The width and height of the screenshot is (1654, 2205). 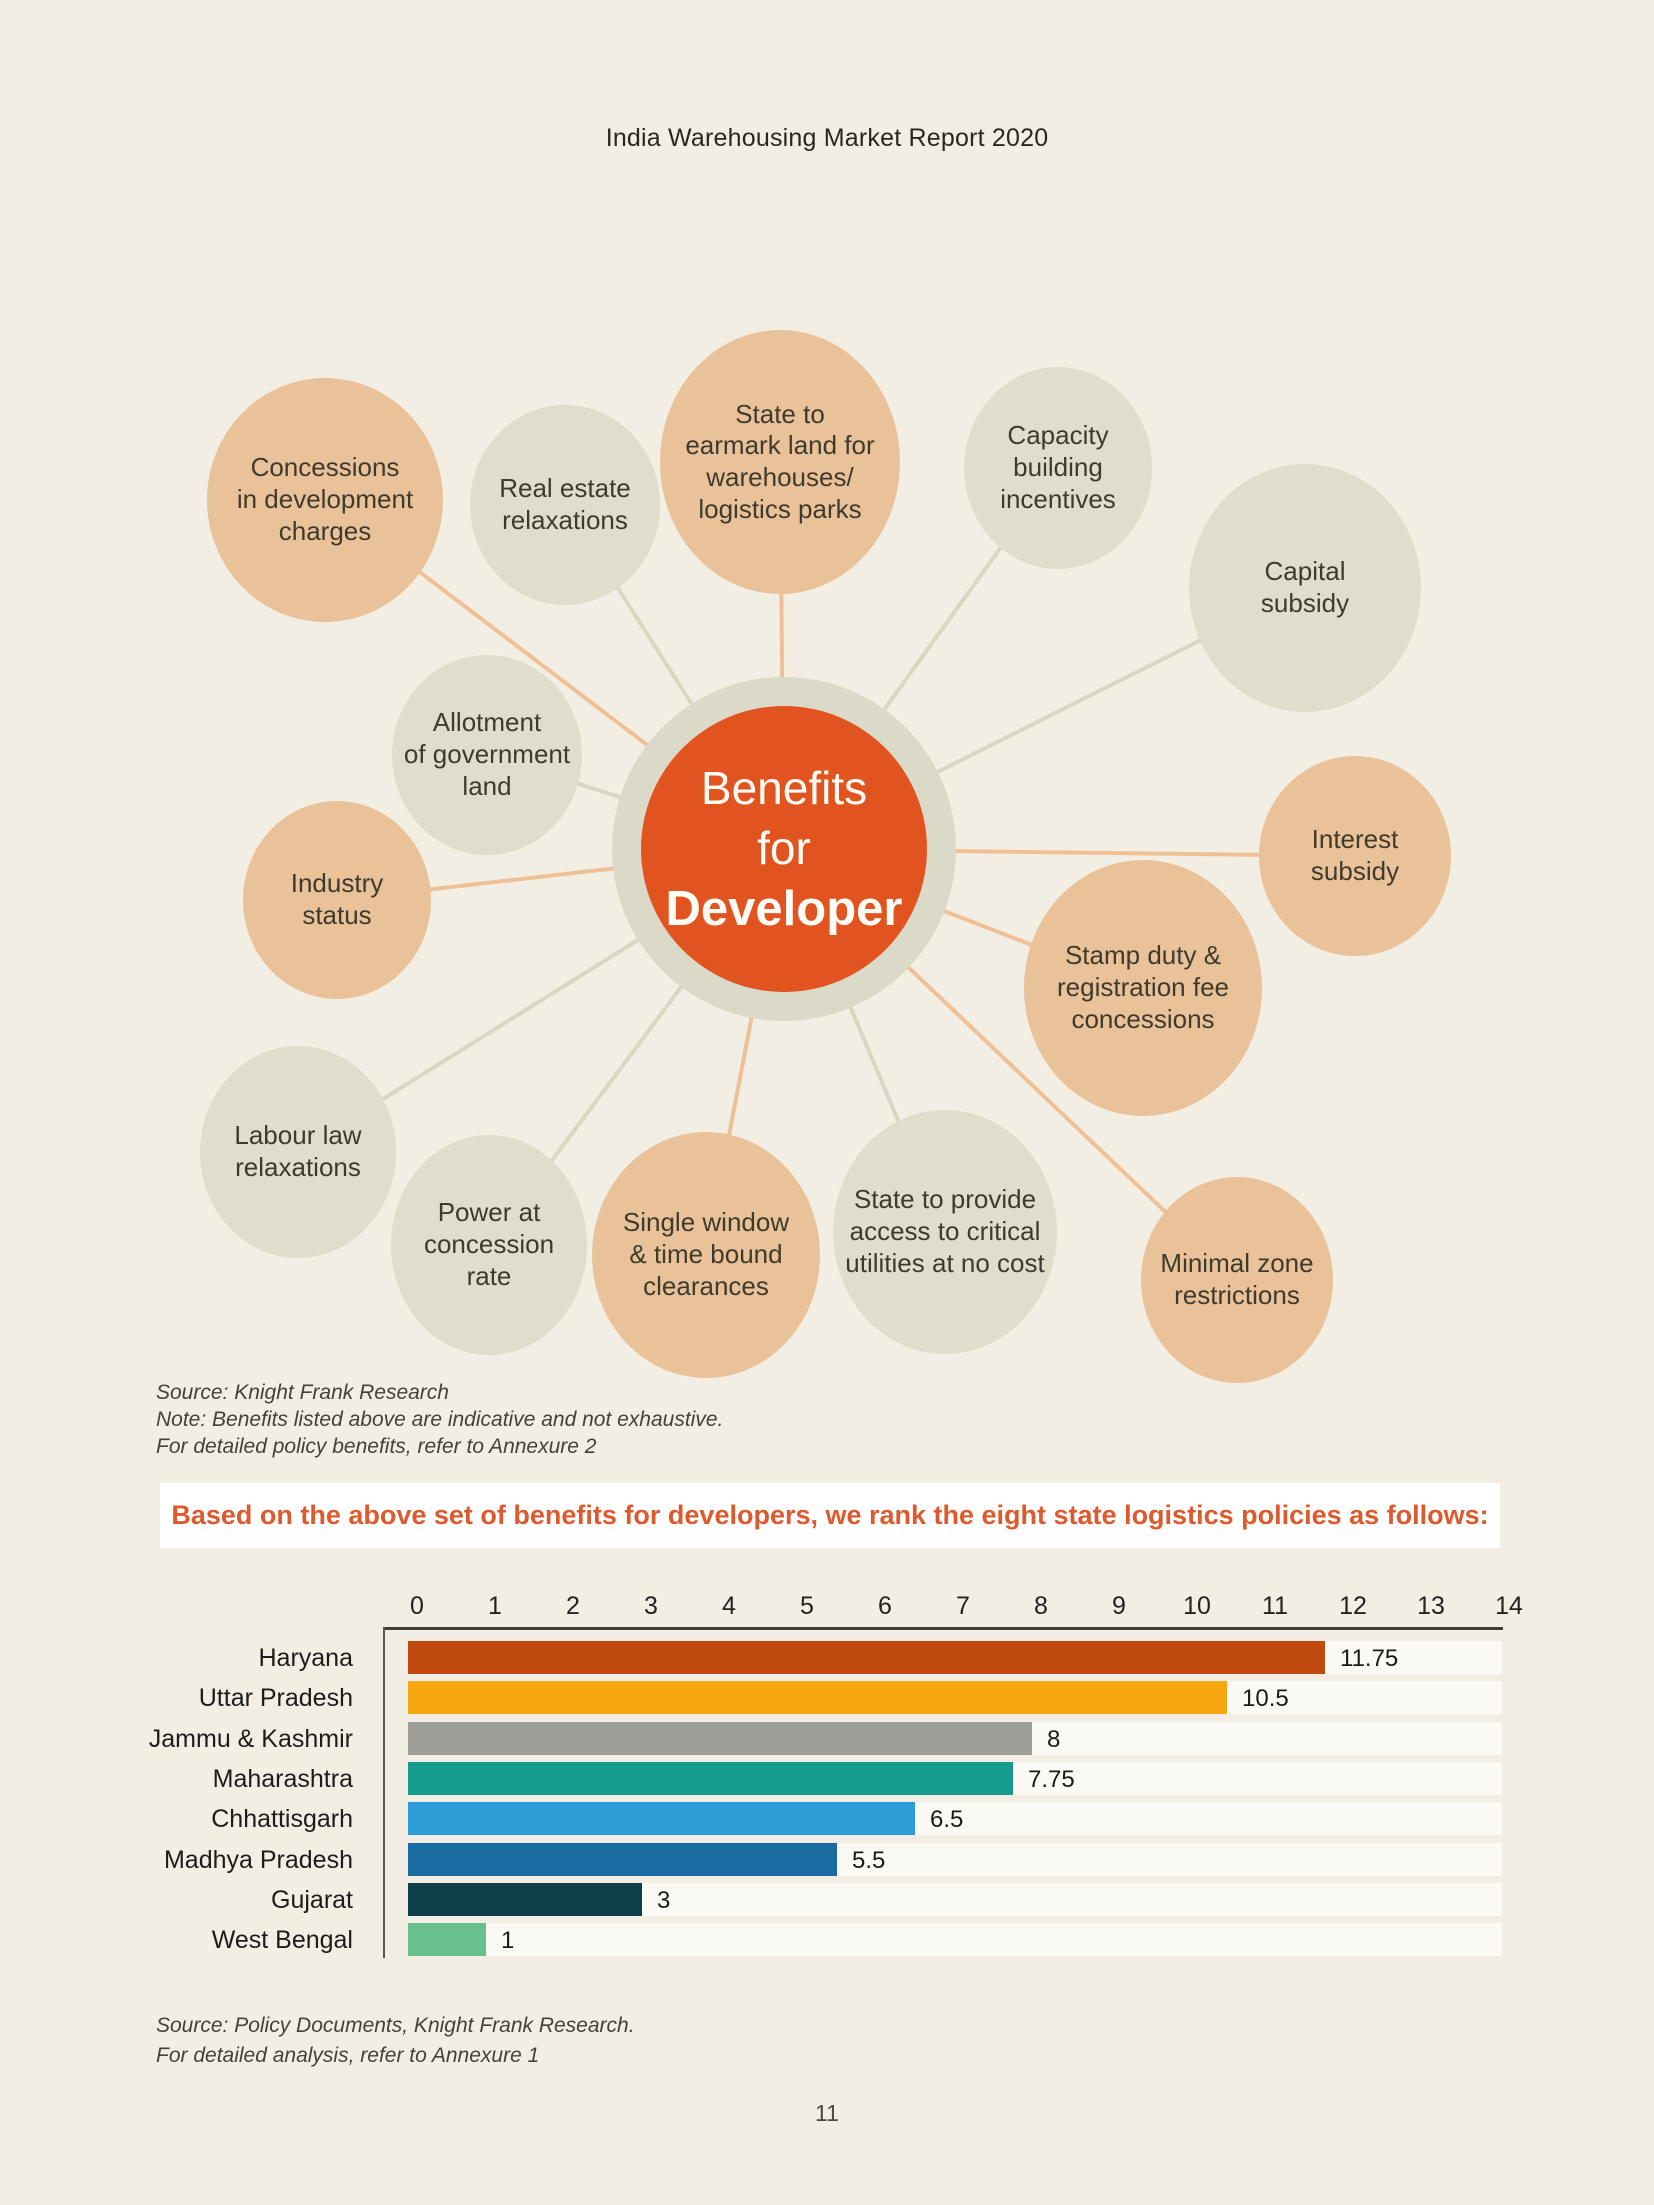 I want to click on x-axis-tick-6: 6, so click(x=885, y=1606).